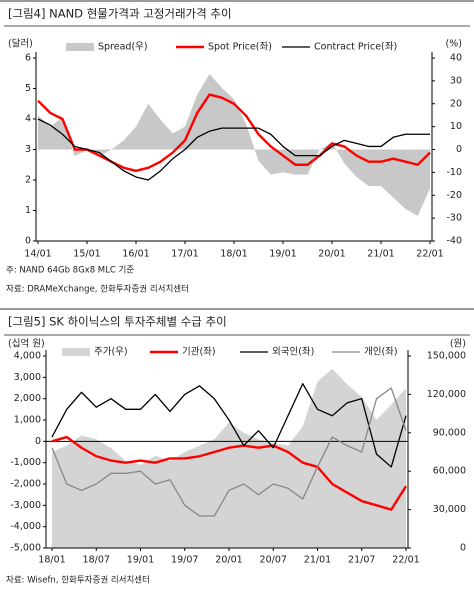 The width and height of the screenshot is (474, 595). What do you see at coordinates (454, 172) in the screenshot?
I see `y2-tick-label: -10` at bounding box center [454, 172].